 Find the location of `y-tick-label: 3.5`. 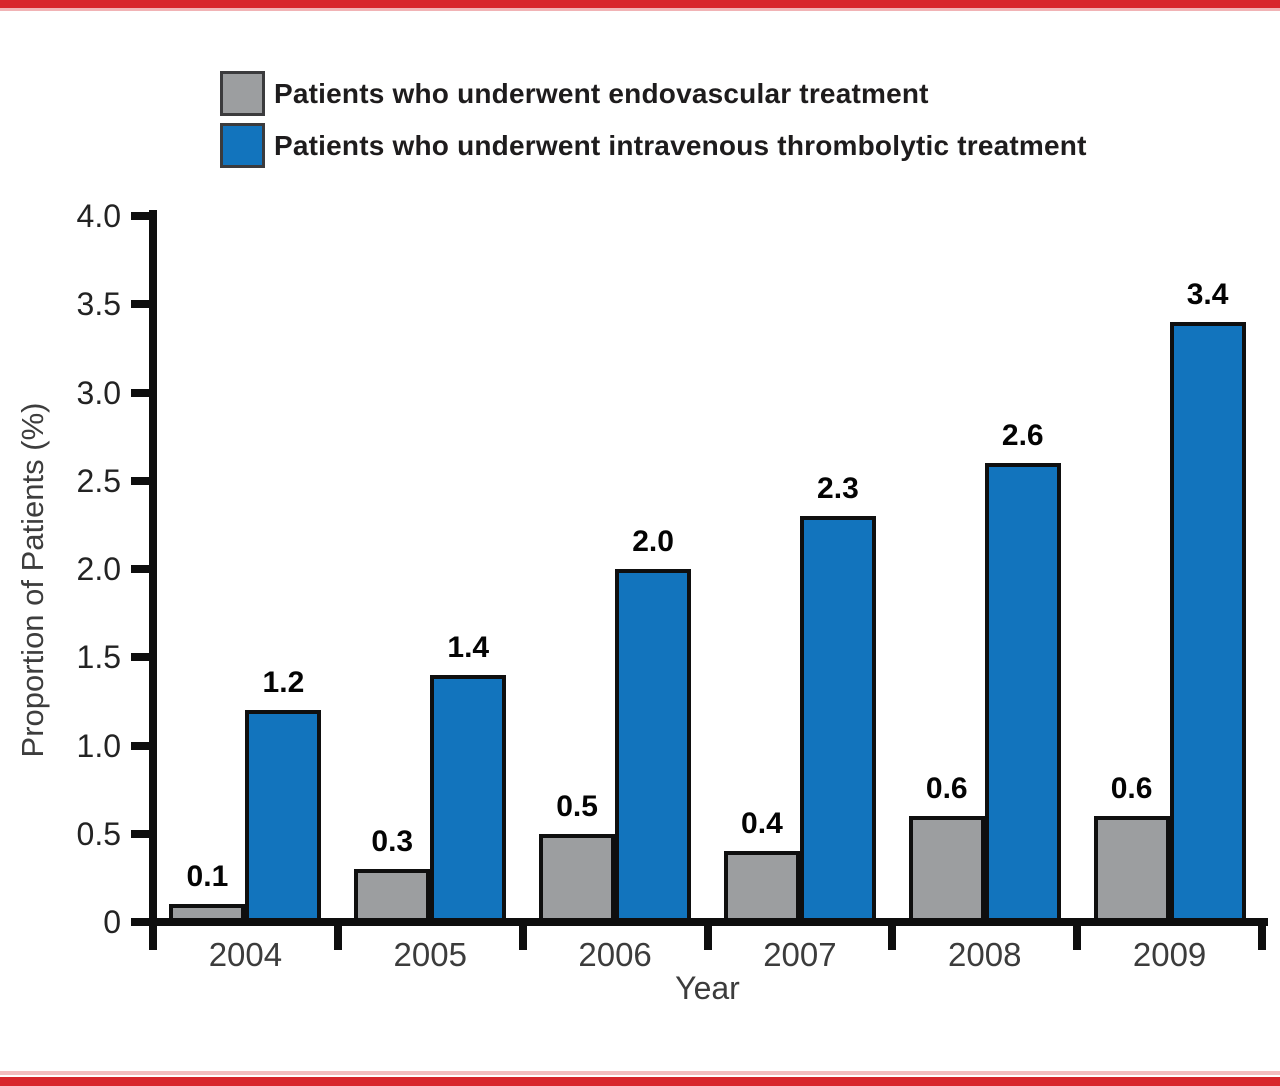

y-tick-label: 3.5 is located at coordinates (98, 304).